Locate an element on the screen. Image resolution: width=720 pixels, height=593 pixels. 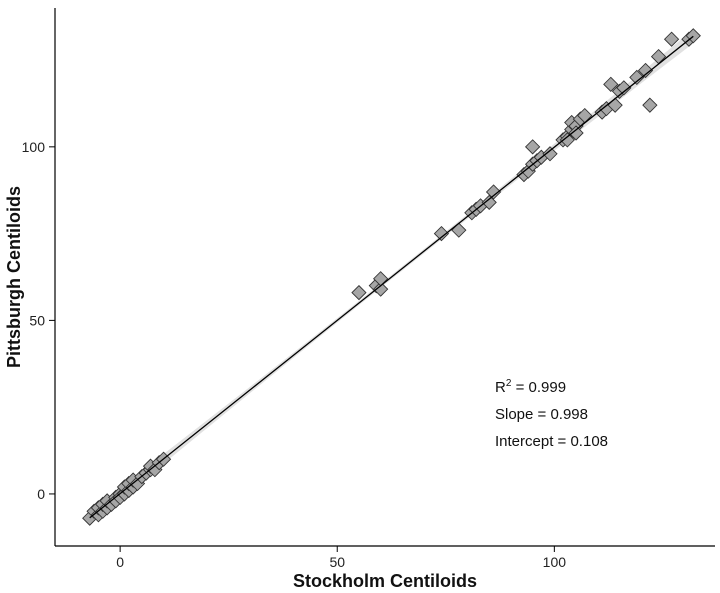
x-tick-label: 0 is located at coordinates (120, 562).